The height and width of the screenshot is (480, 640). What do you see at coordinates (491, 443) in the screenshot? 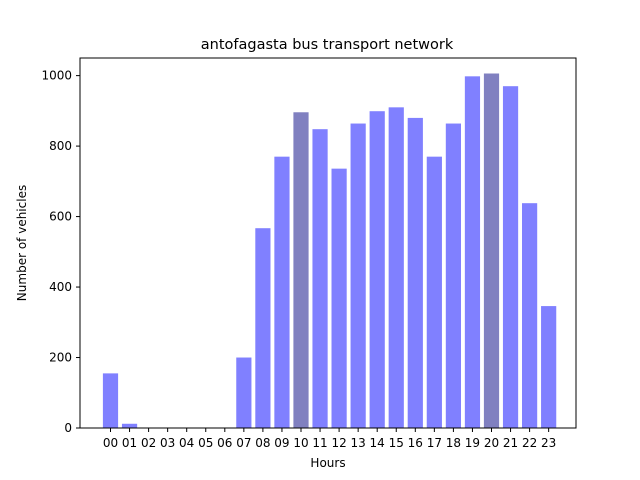
I see `x-tick-label: 20` at bounding box center [491, 443].